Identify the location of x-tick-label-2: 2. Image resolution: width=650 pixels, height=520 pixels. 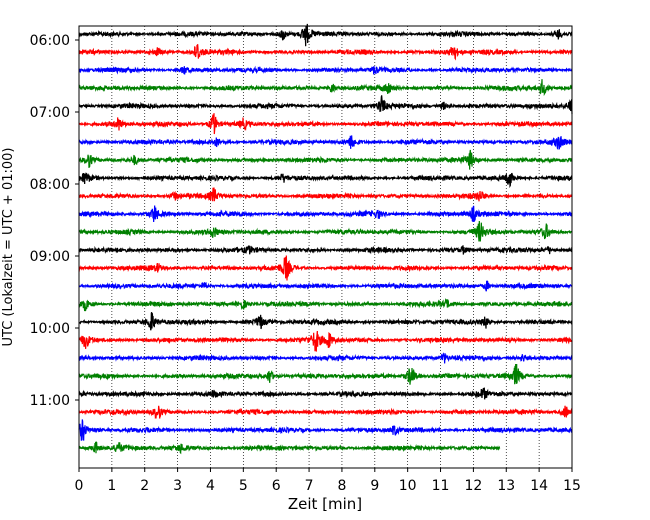
(144, 486).